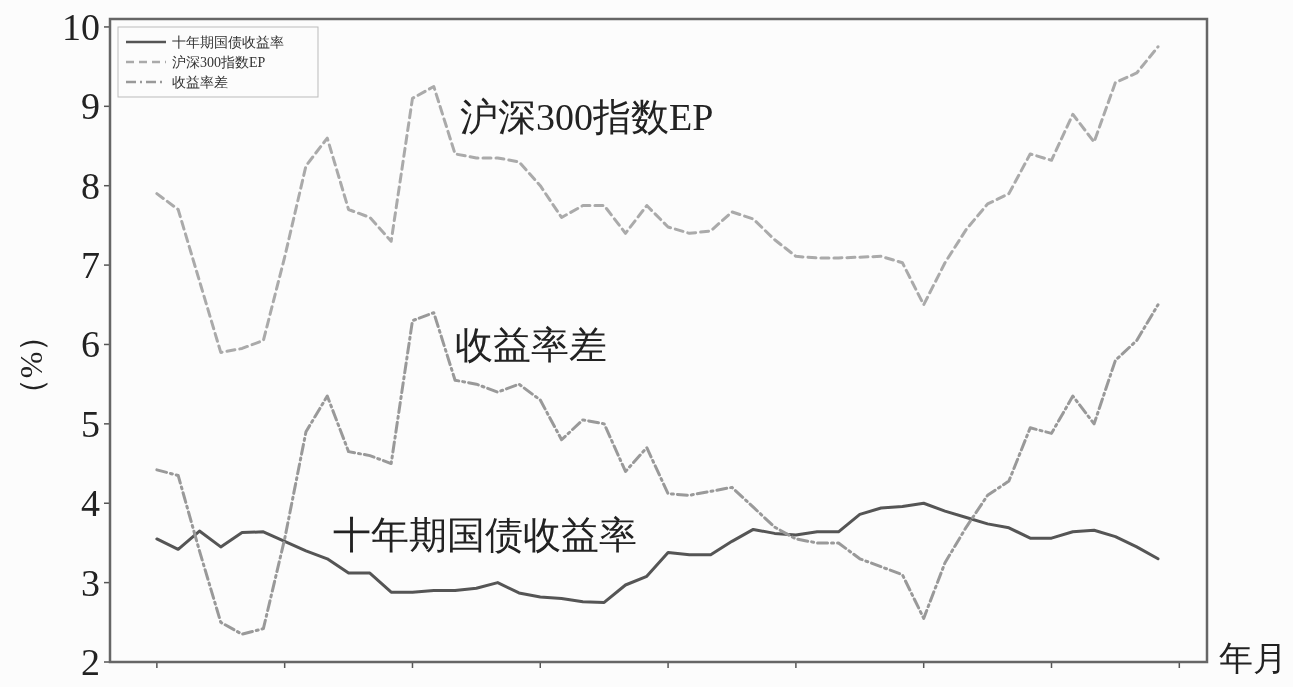  I want to click on y-tick-label: 2, so click(90, 662).